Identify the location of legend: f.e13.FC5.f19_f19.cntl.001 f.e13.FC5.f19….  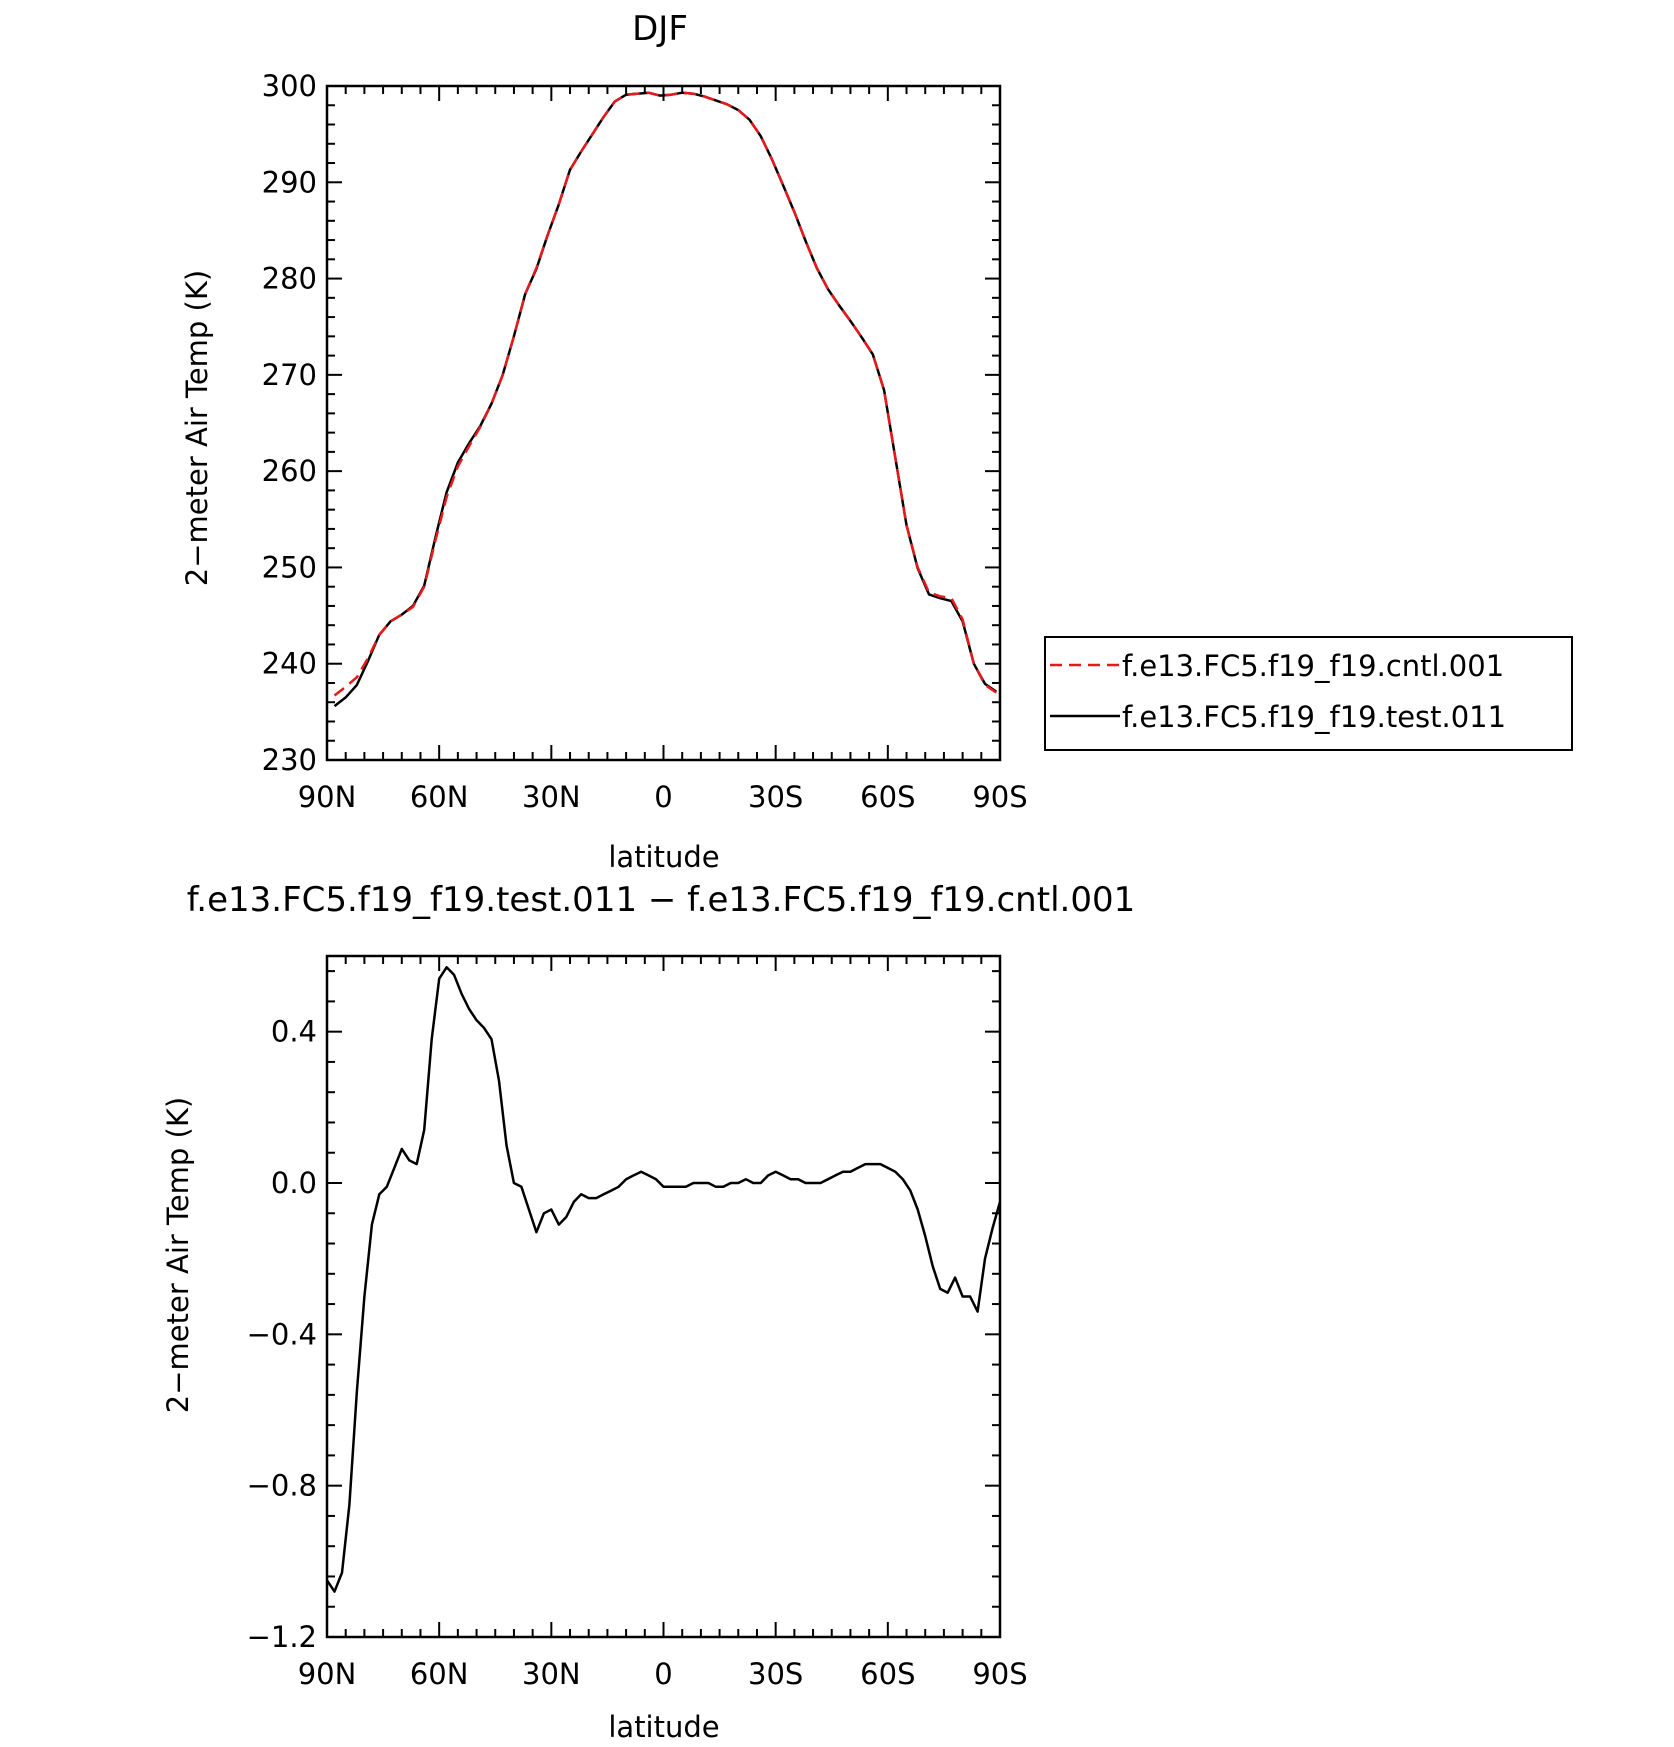
(1308, 693).